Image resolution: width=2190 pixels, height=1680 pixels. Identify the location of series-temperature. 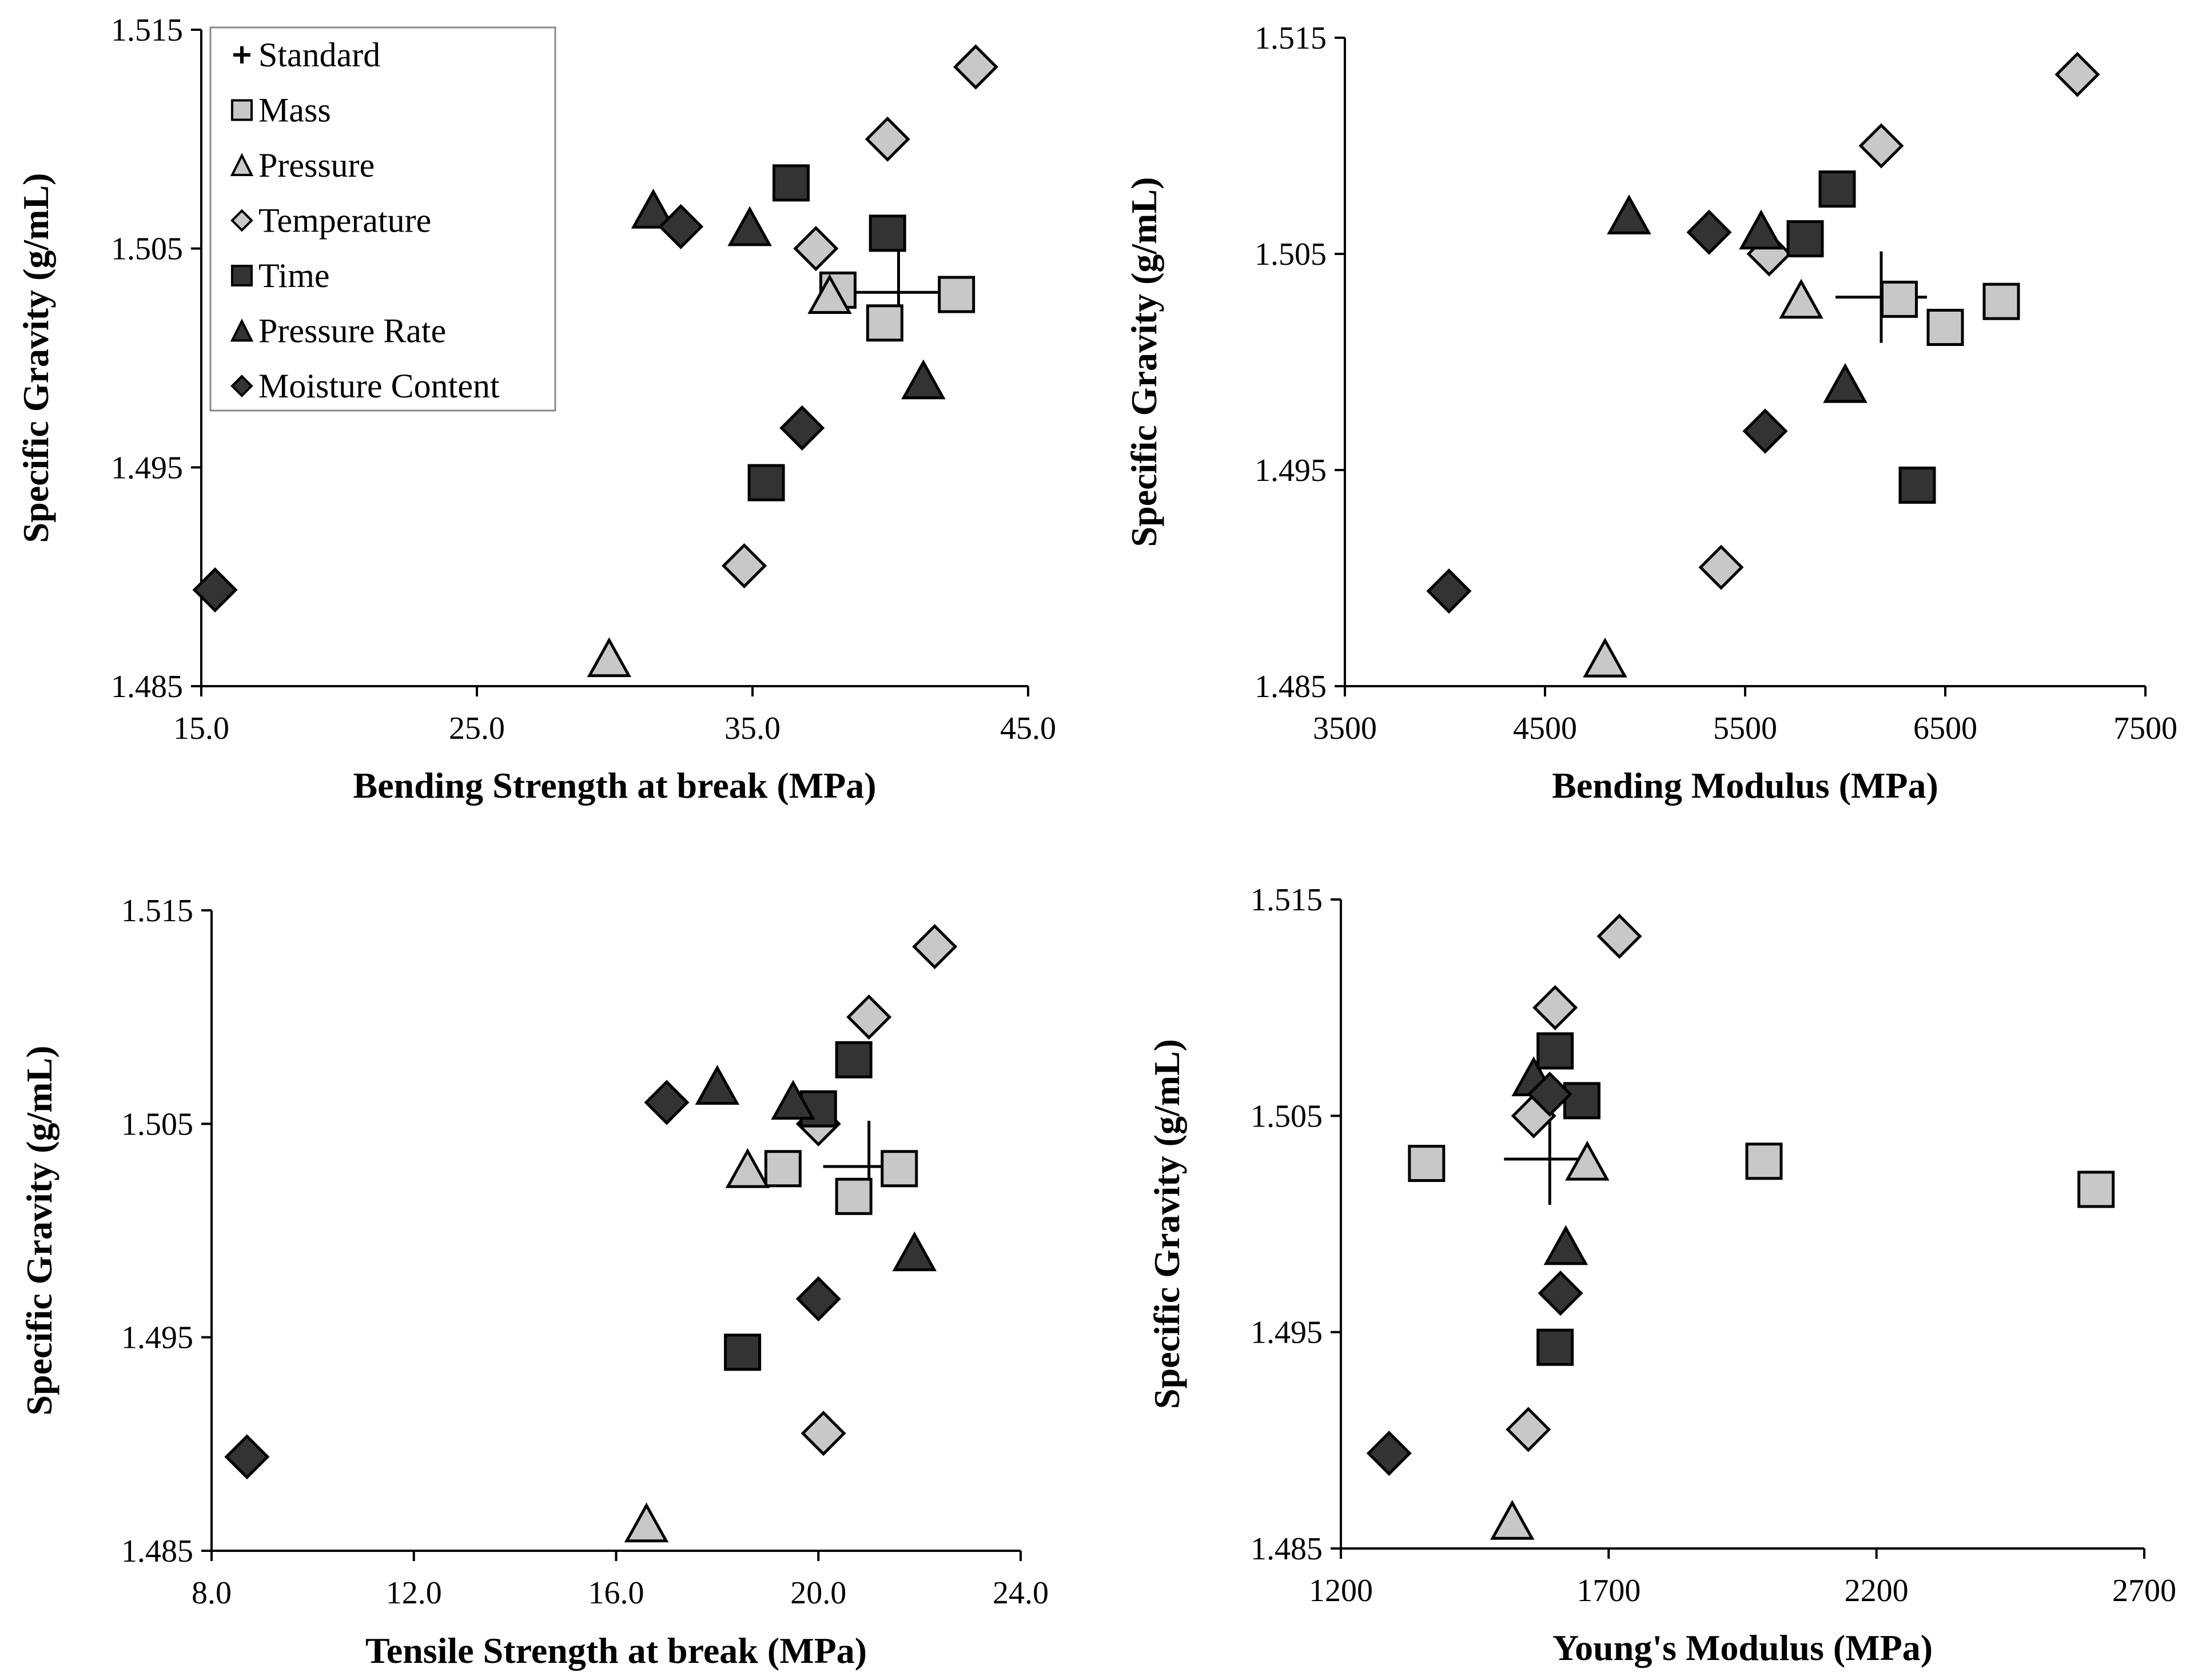
(860, 316).